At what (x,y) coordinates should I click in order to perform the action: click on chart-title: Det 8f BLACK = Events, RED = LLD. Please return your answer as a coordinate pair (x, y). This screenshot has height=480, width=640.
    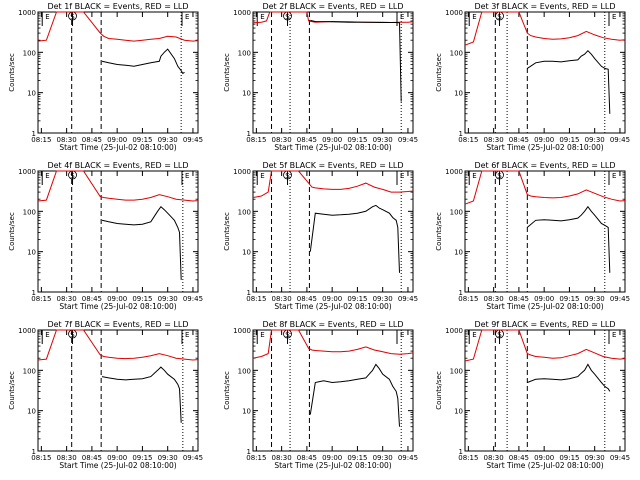
    Looking at the image, I should click on (332, 324).